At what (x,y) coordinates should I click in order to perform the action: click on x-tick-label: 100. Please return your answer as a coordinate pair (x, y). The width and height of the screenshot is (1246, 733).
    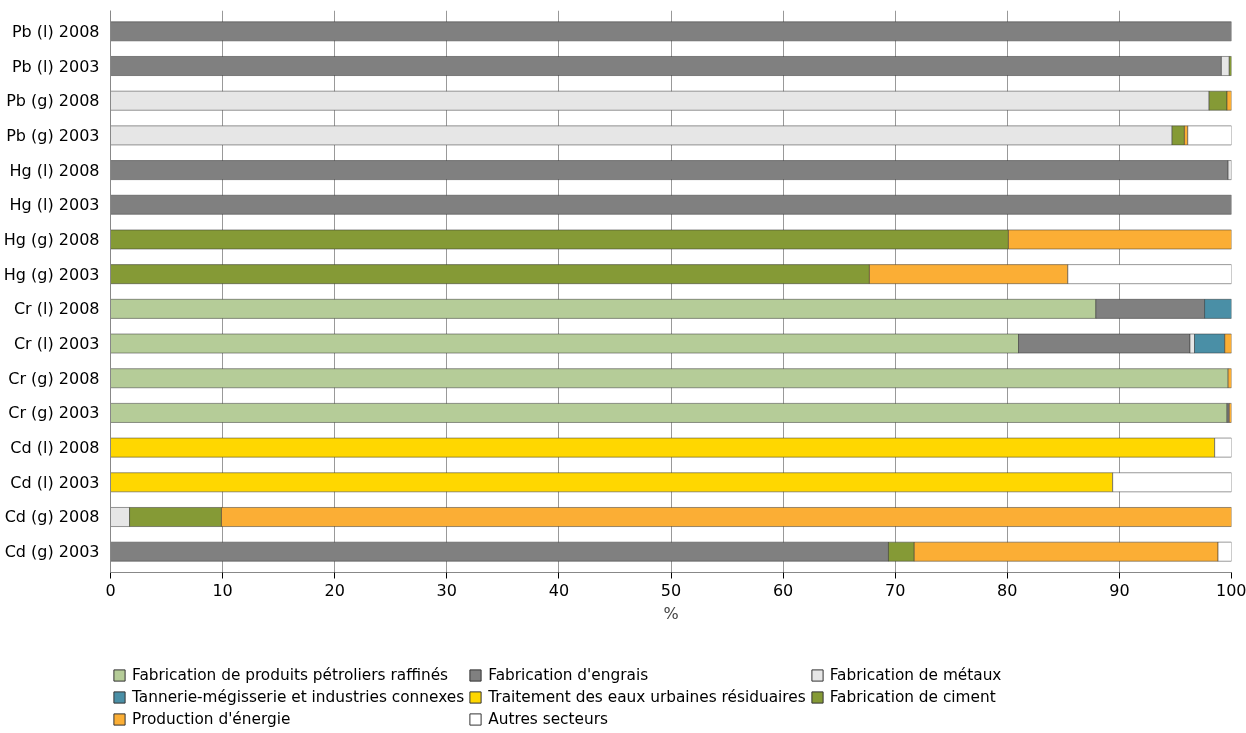
    Looking at the image, I should click on (1230, 590).